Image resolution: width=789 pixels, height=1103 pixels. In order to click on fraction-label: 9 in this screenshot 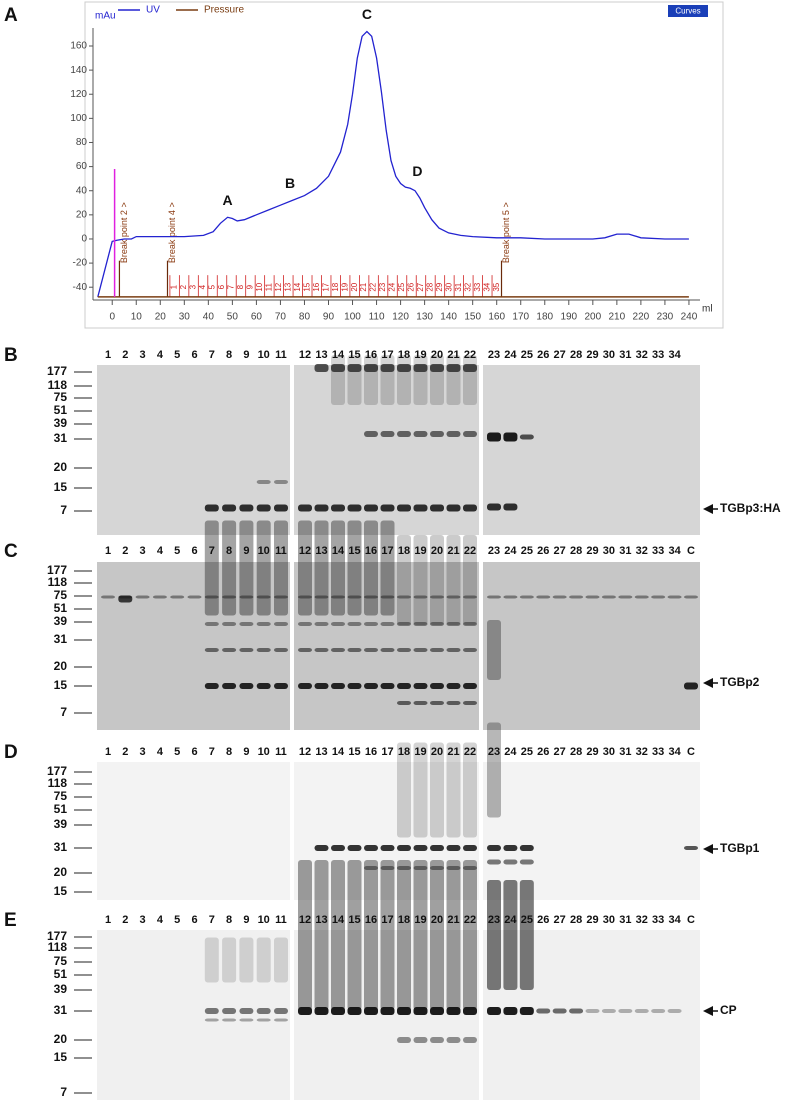, I will do `click(250, 286)`.